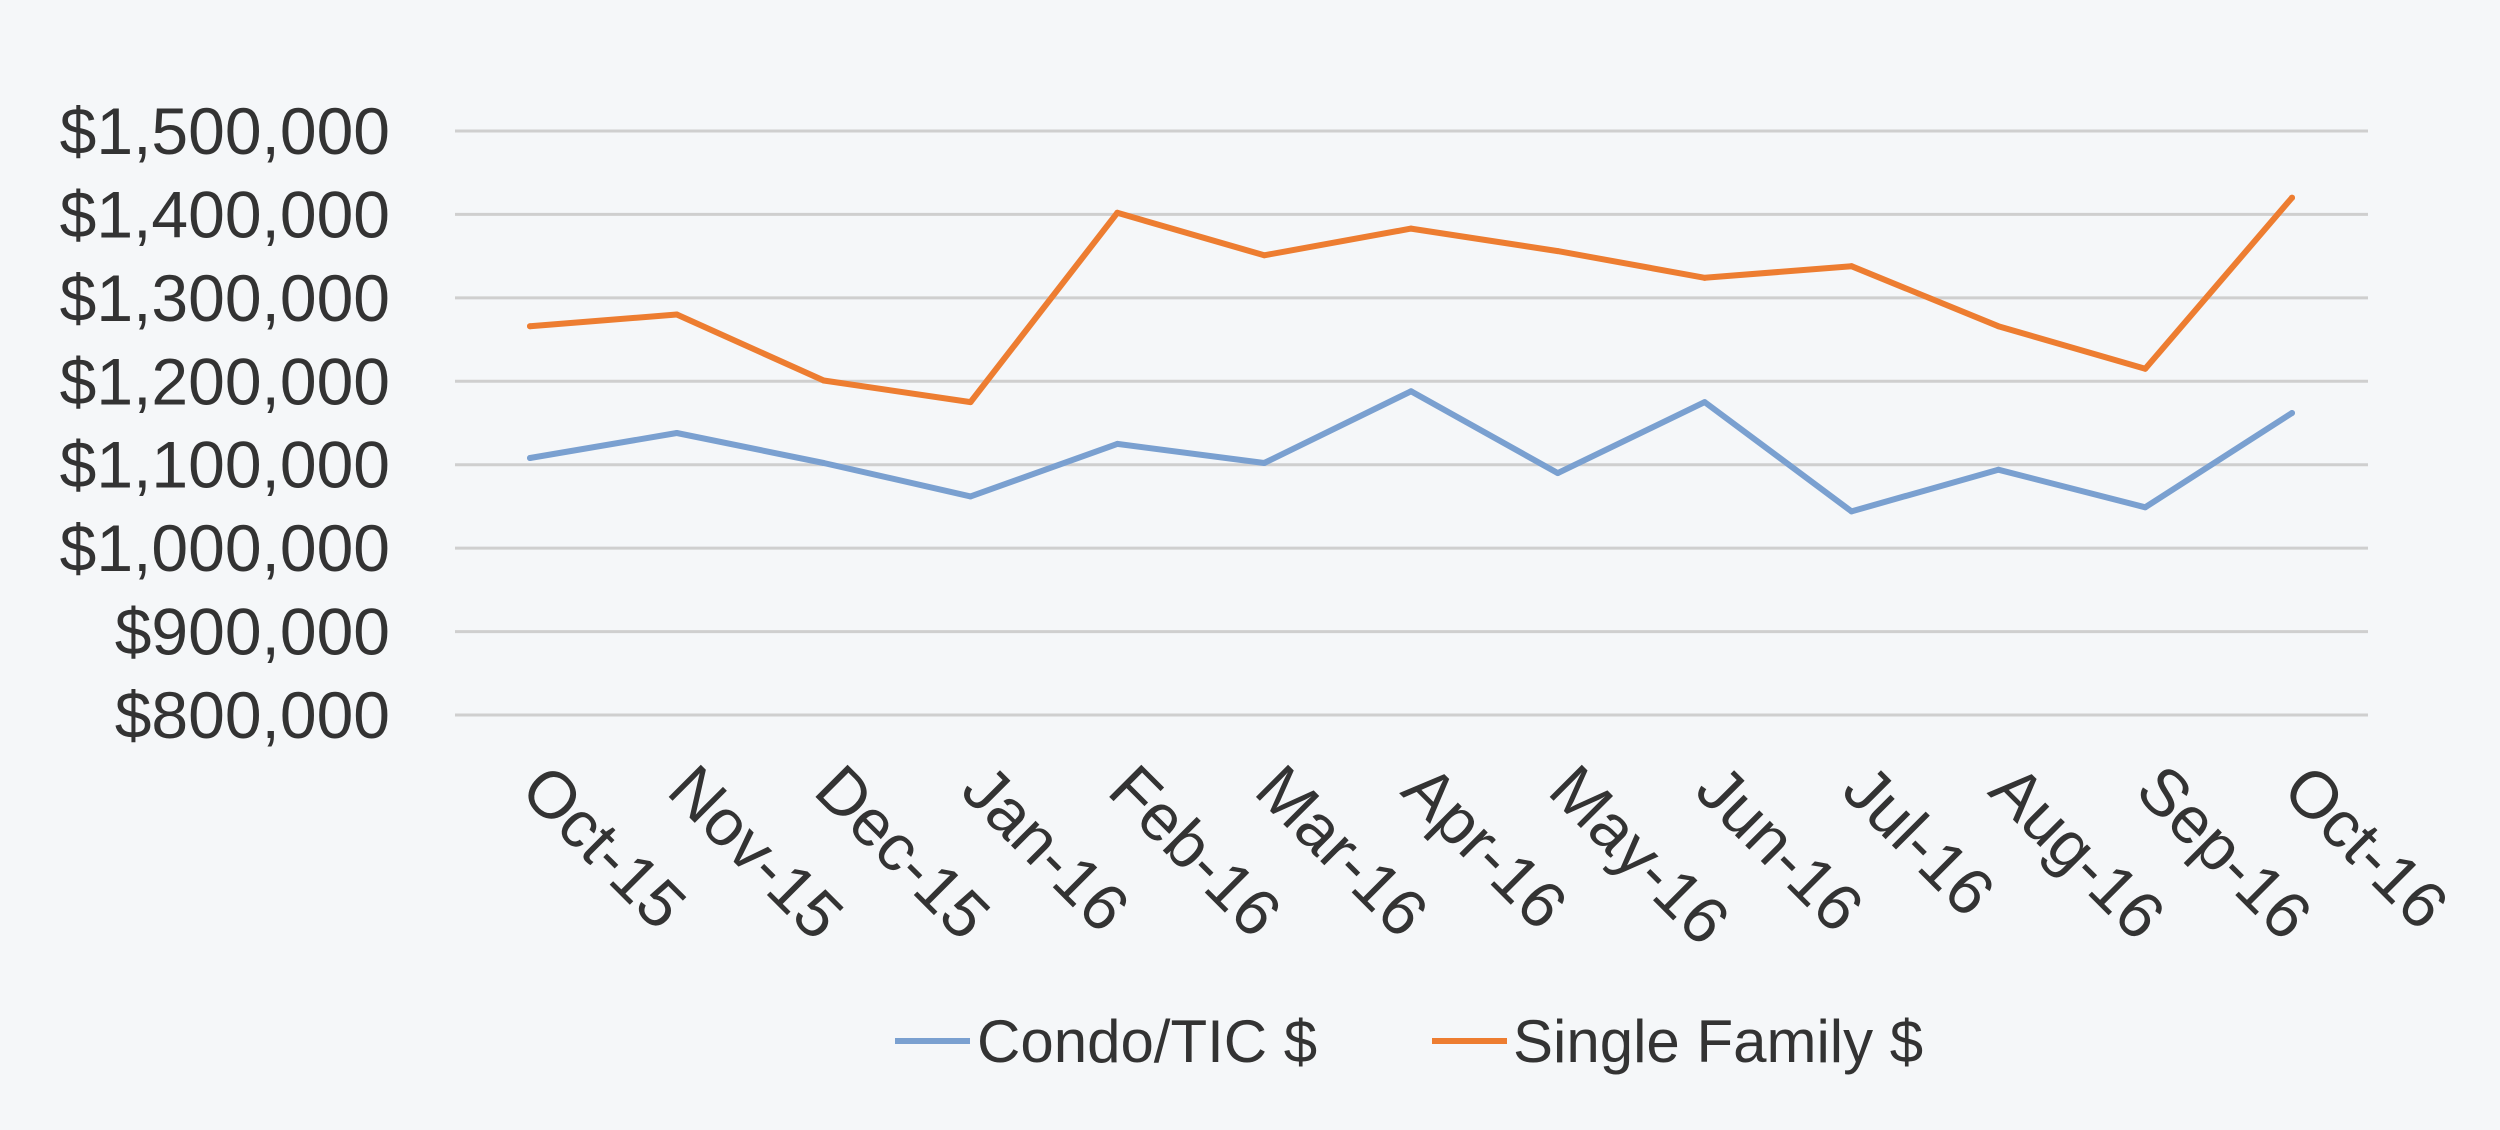  Describe the element at coordinates (252, 715) in the screenshot. I see `y-tick-label: $800,000` at that location.